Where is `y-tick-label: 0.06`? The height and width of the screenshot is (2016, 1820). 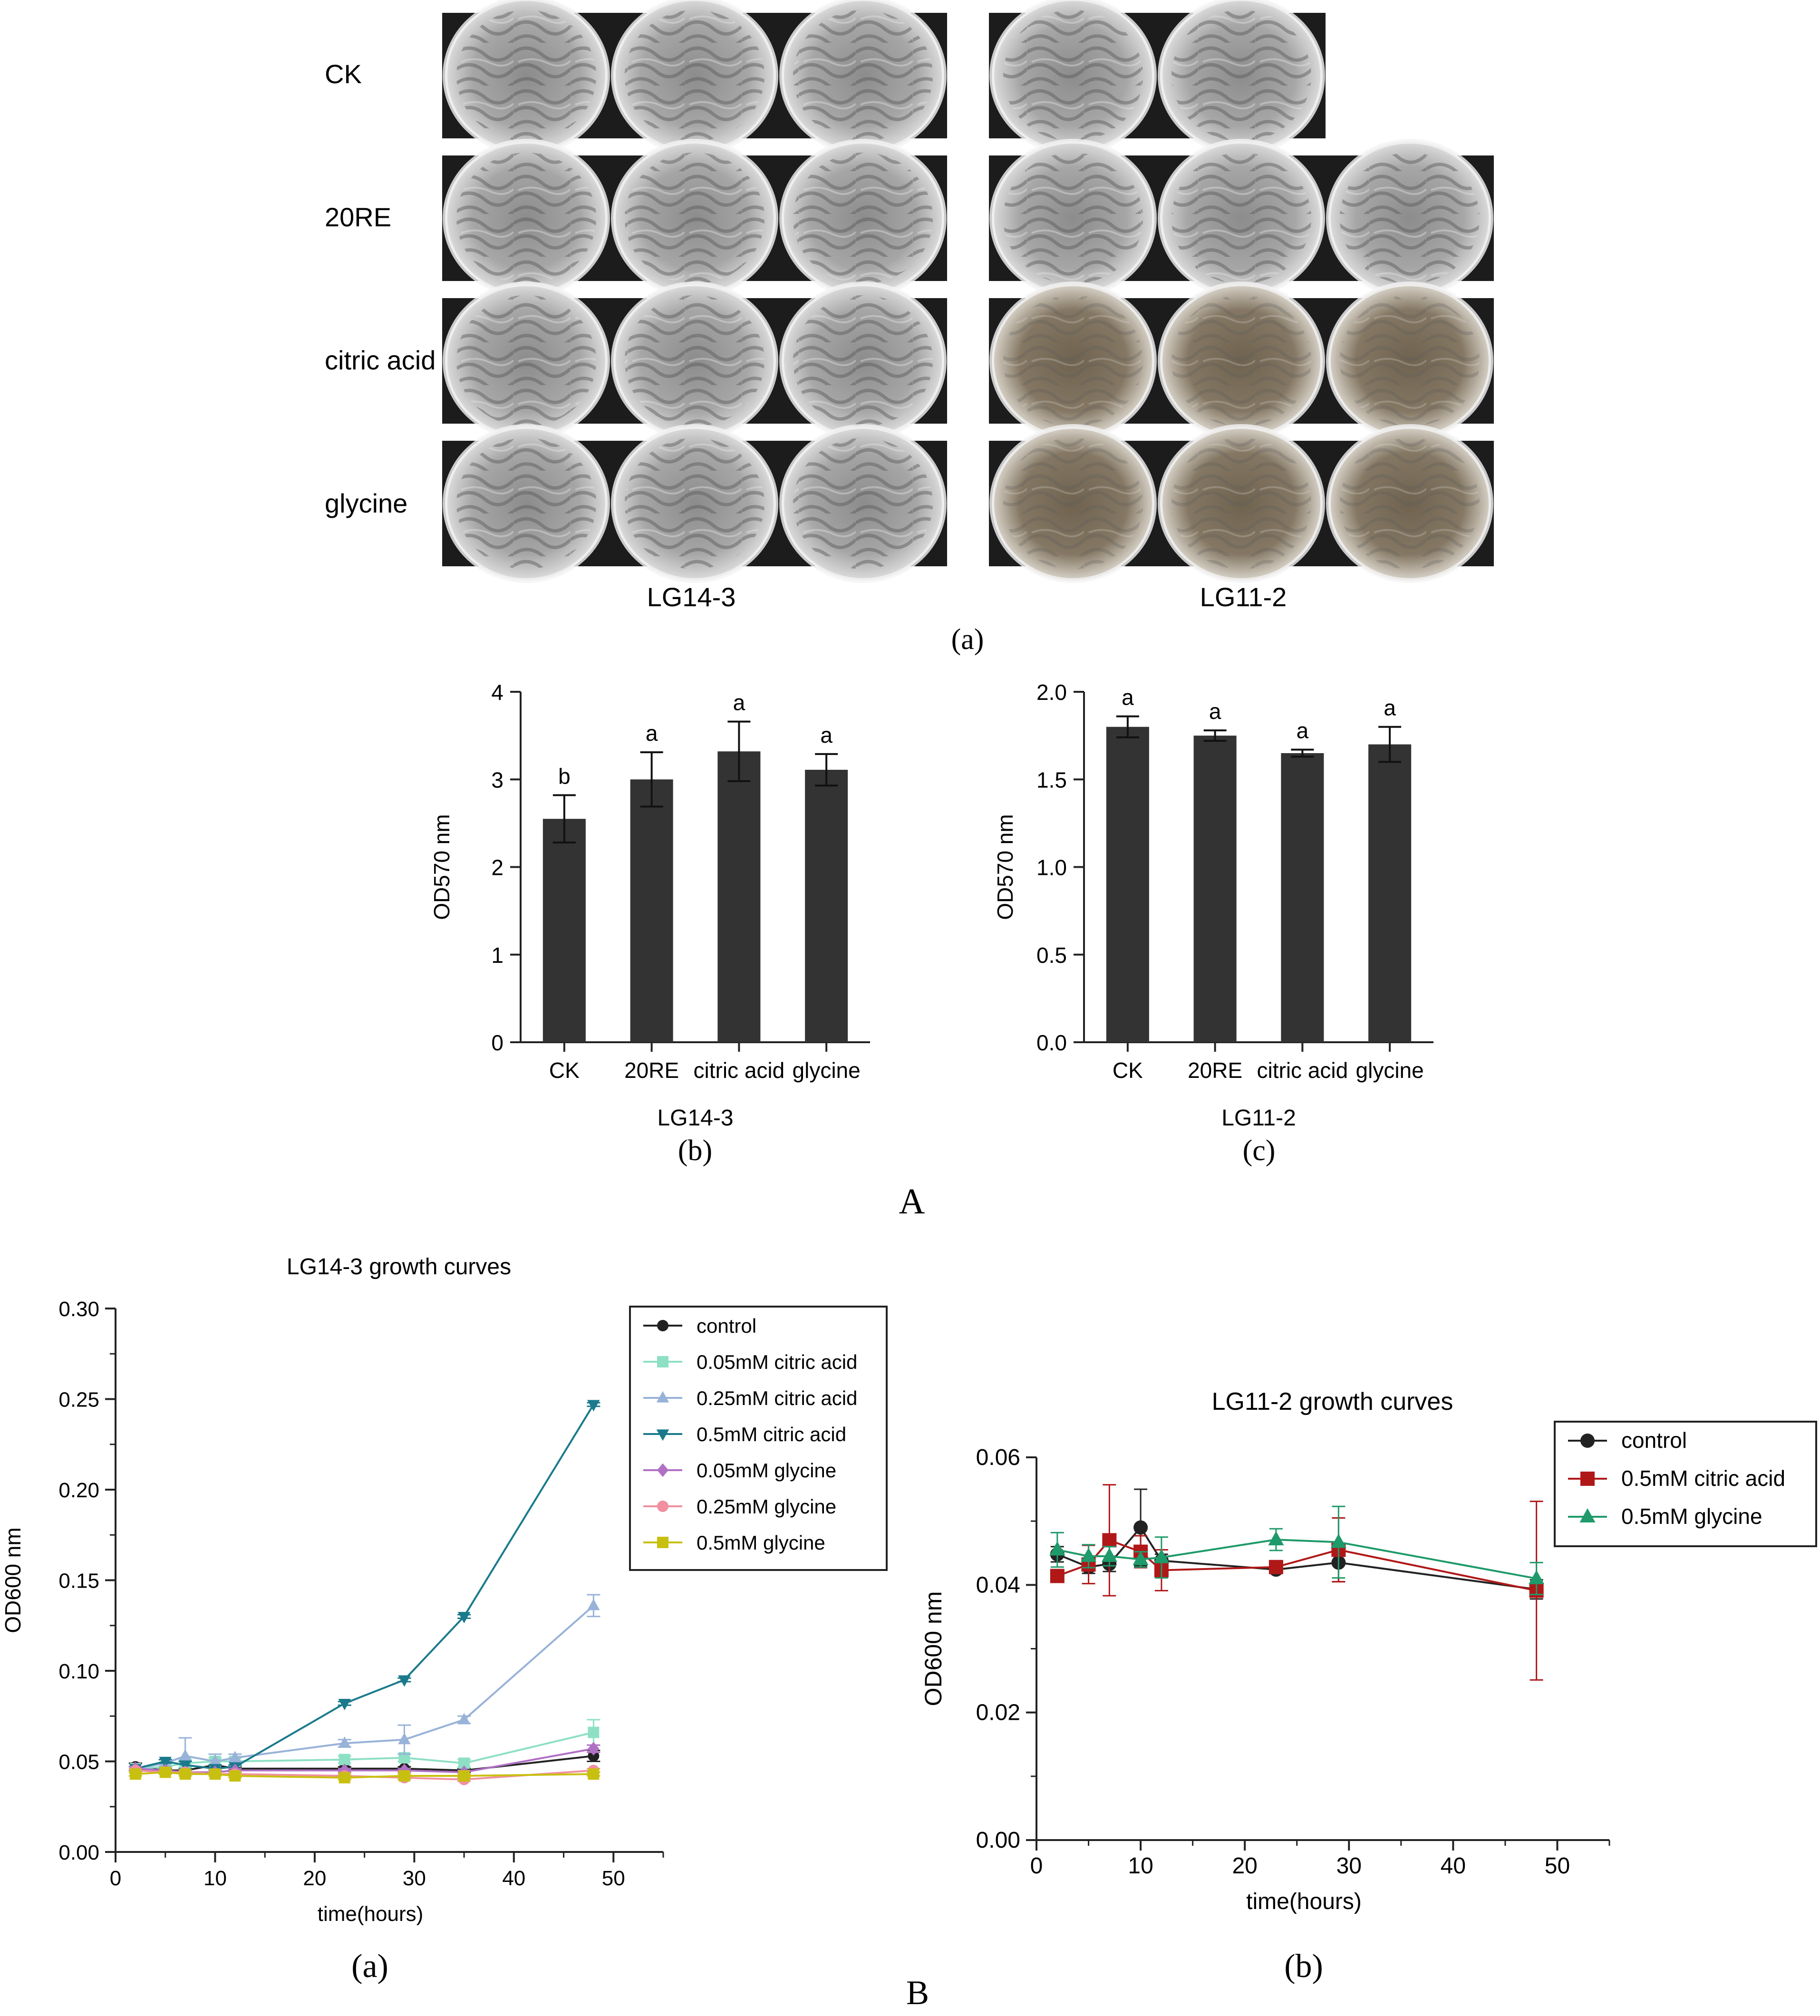 y-tick-label: 0.06 is located at coordinates (998, 1457).